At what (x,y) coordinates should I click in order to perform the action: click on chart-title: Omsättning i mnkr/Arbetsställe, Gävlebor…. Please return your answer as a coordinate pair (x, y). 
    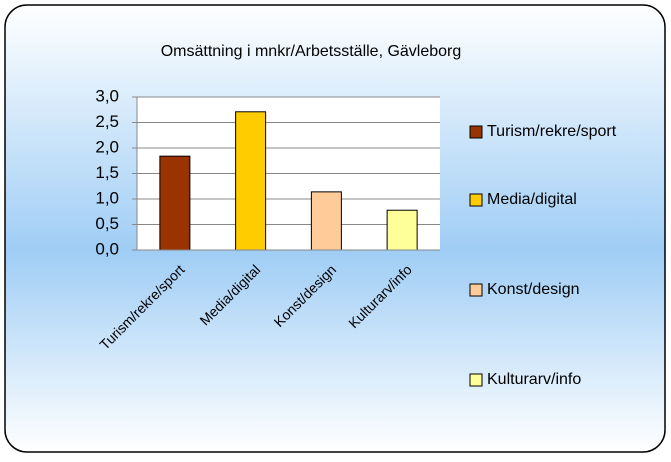
    Looking at the image, I should click on (311, 51).